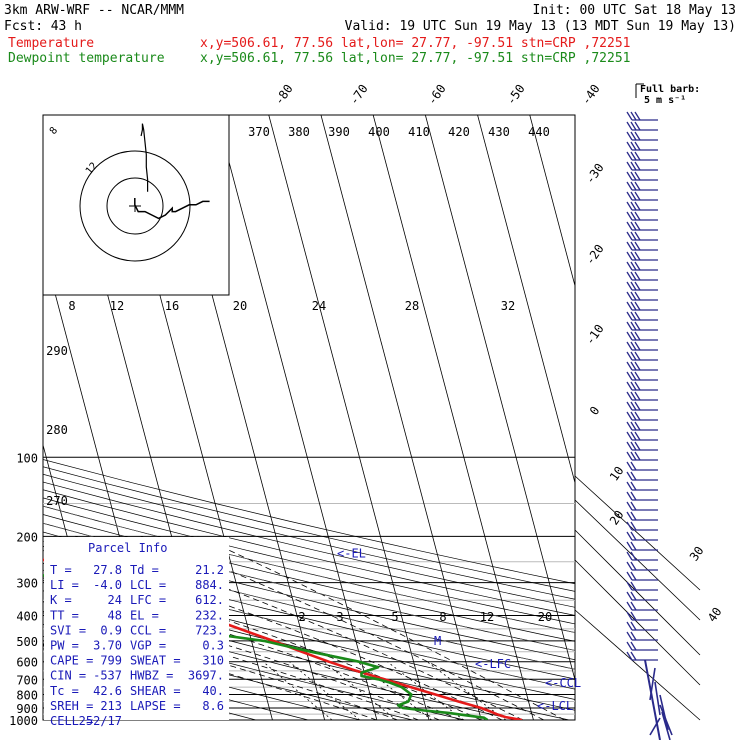 This screenshot has width=740, height=740. I want to click on parcel-value: 884., so click(209, 585).